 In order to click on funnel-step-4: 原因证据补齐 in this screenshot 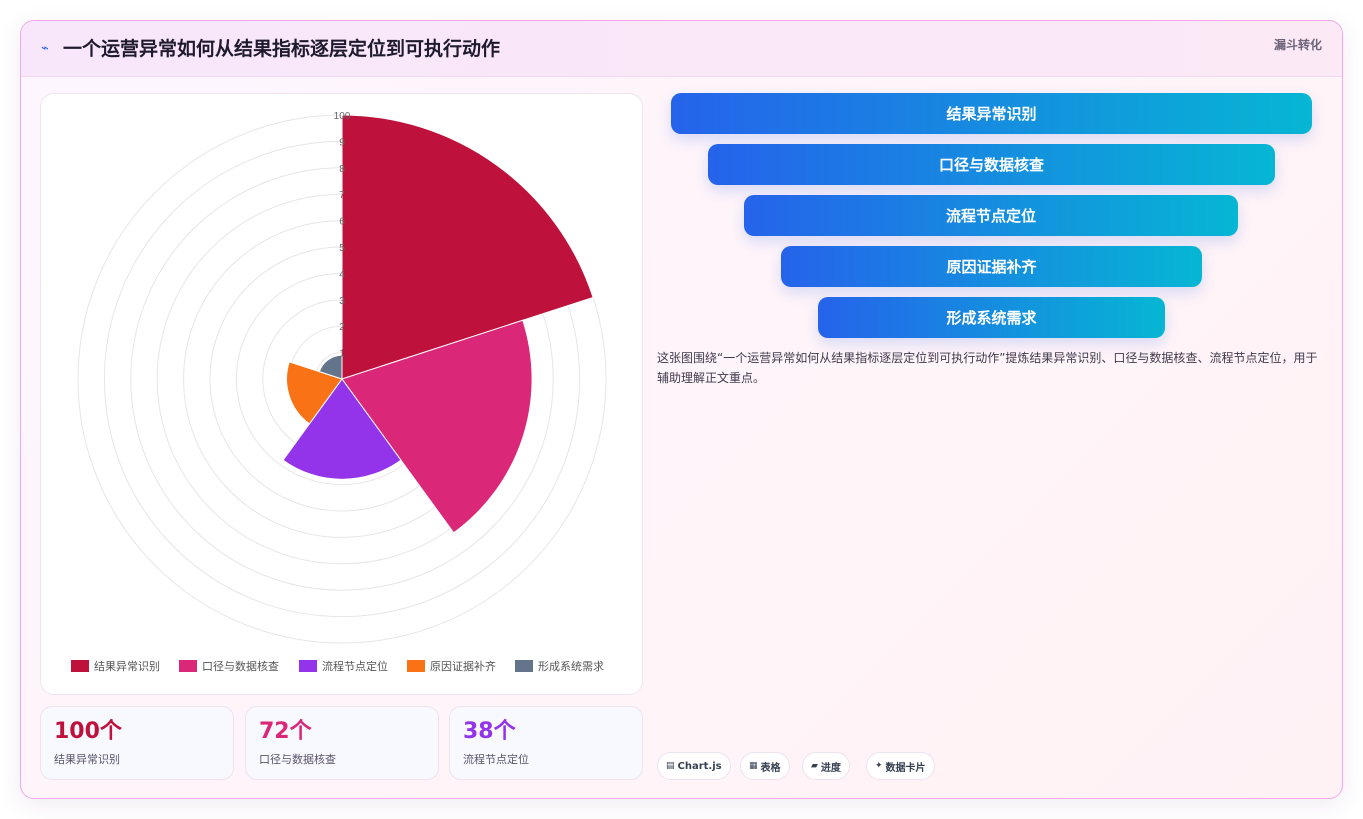, I will do `click(991, 266)`.